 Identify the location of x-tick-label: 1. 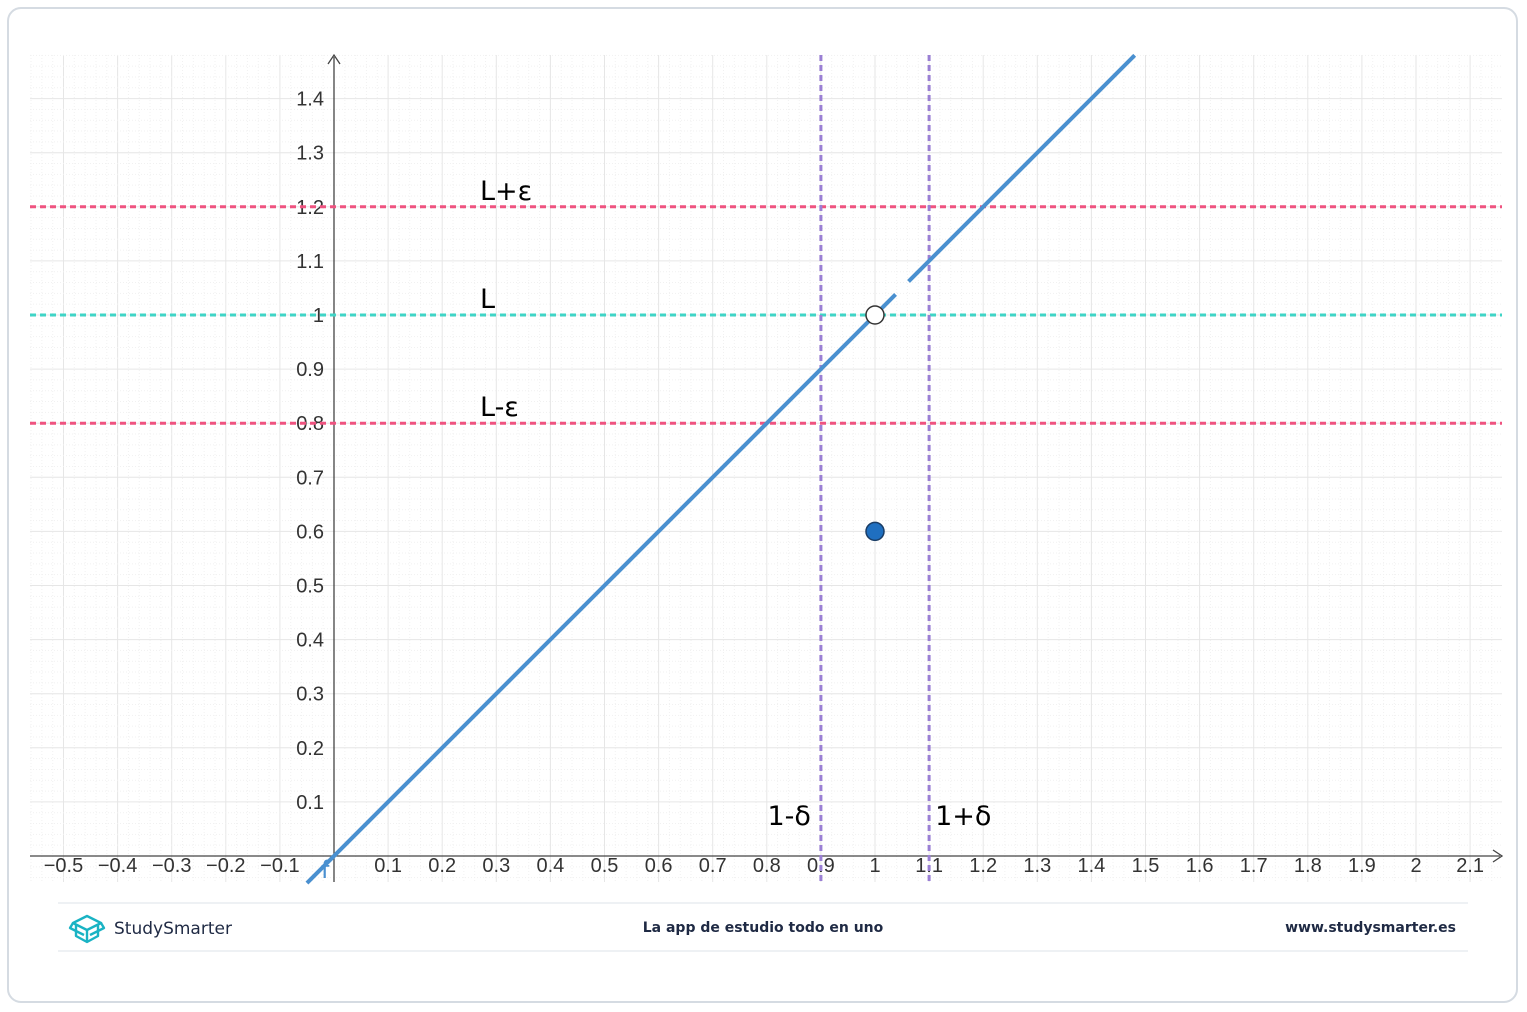
(874, 866).